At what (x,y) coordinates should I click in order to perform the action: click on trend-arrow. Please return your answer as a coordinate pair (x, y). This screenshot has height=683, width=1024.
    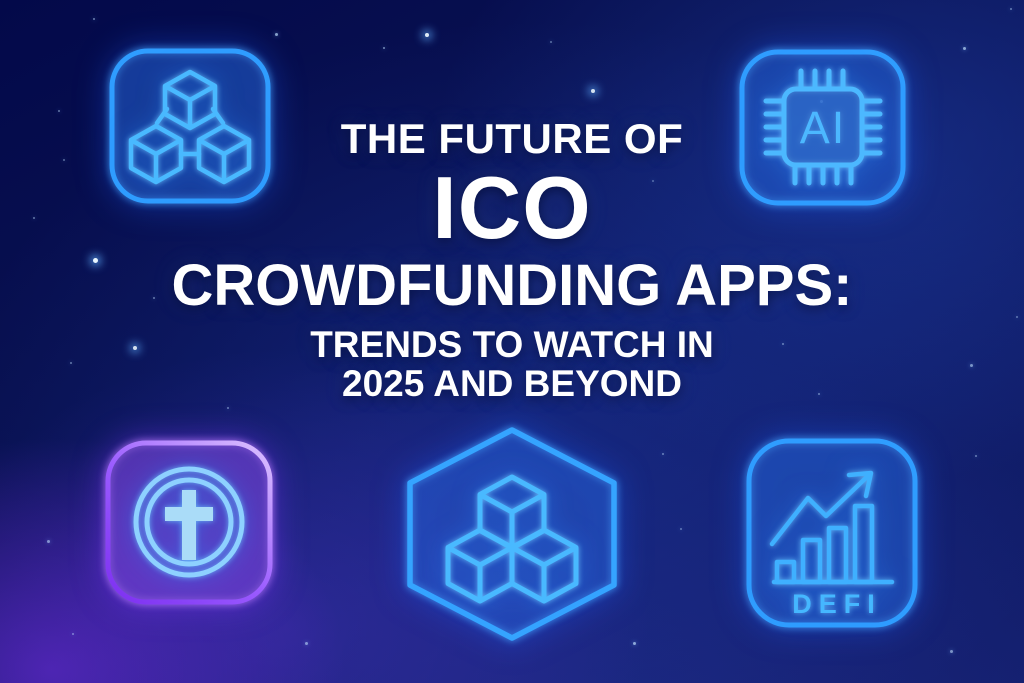
    Looking at the image, I should click on (821, 508).